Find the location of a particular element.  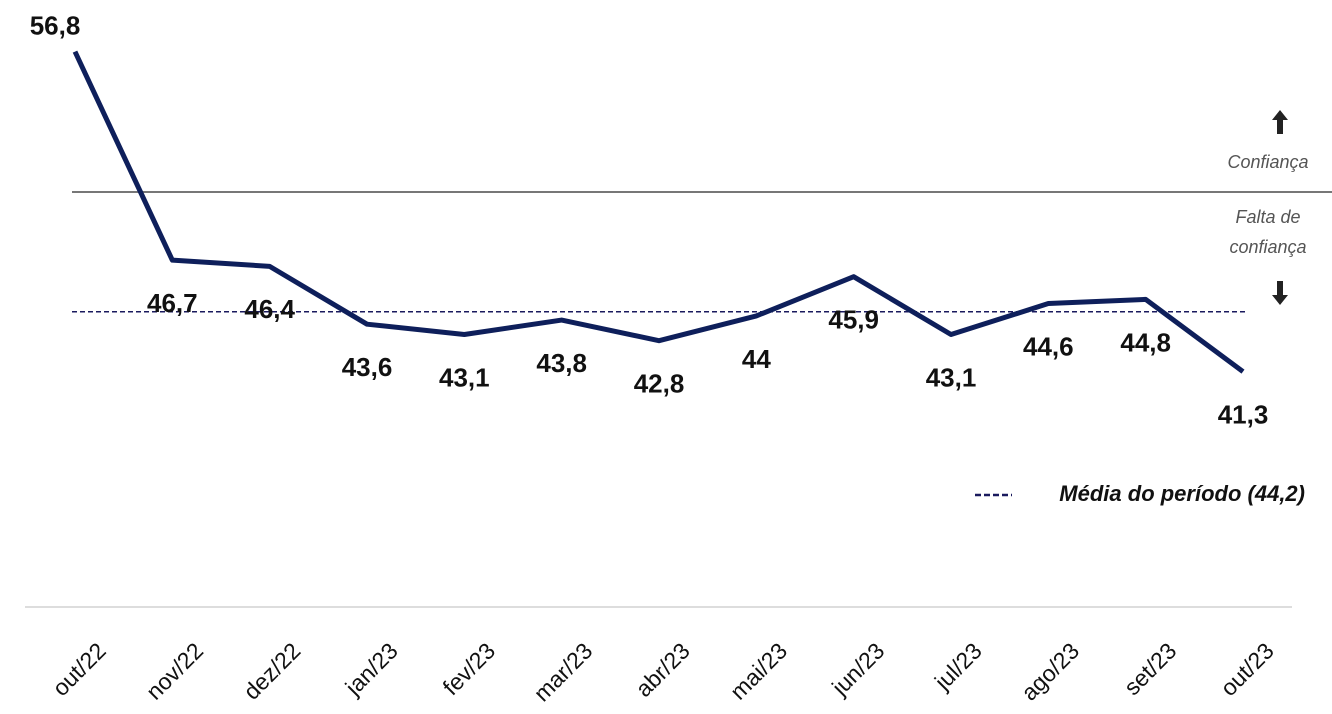

x-tick-label: jun/23 is located at coordinates (857, 668).